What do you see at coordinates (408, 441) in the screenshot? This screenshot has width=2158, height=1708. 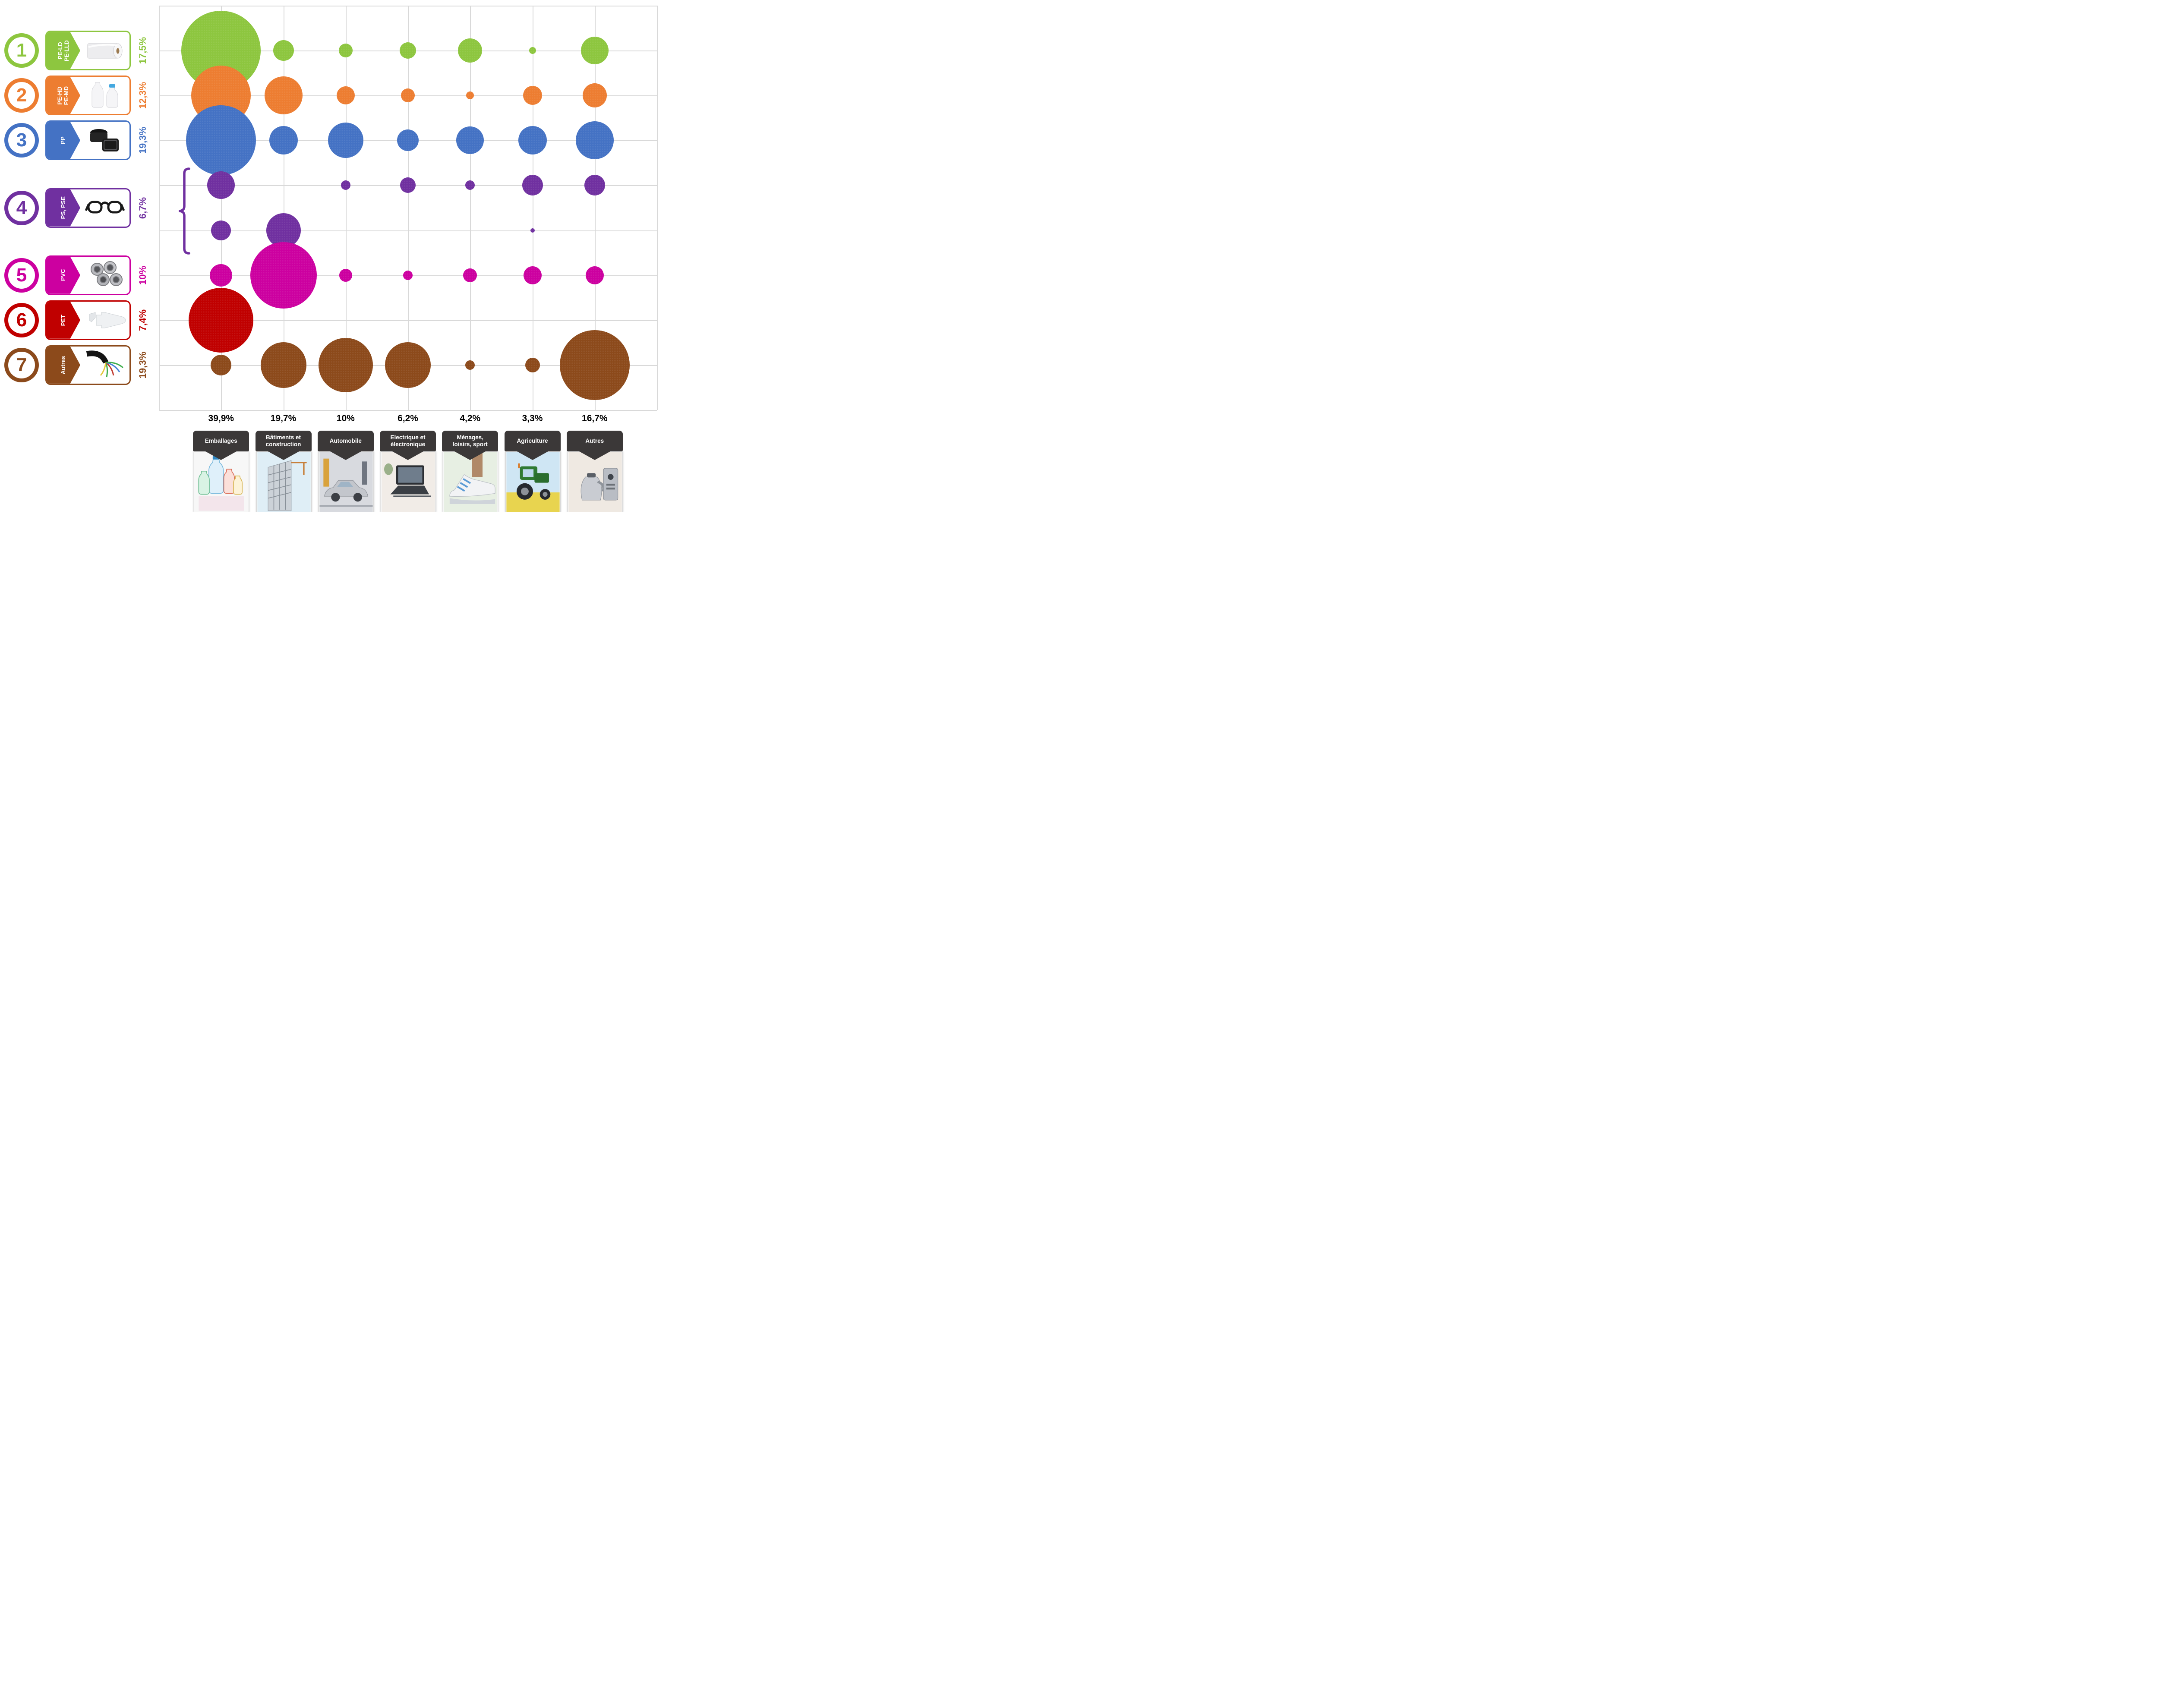 I see `sector-badge-rect: Electrique et électronique` at bounding box center [408, 441].